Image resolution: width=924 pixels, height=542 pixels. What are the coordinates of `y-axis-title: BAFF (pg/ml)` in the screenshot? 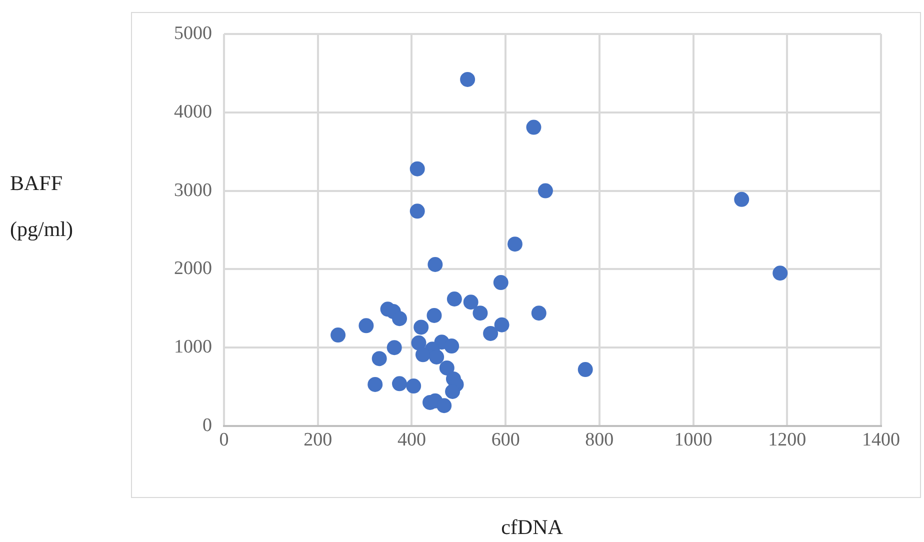 It's located at (42, 206).